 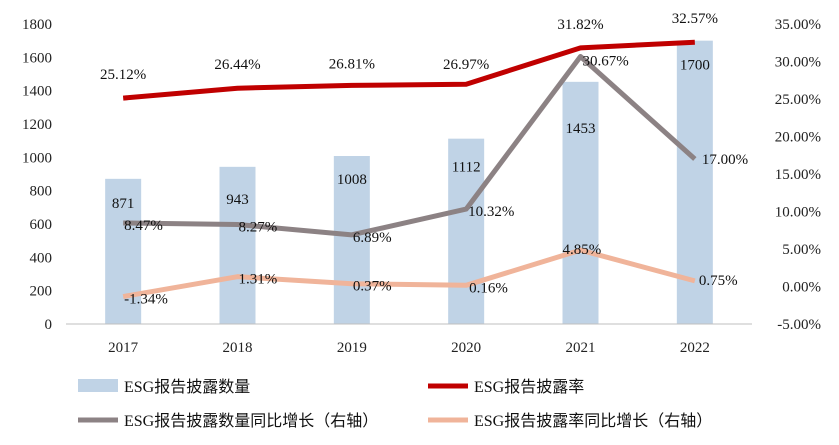 What do you see at coordinates (695, 19) in the screenshot?
I see `line-label-s1-2022: 32.57%` at bounding box center [695, 19].